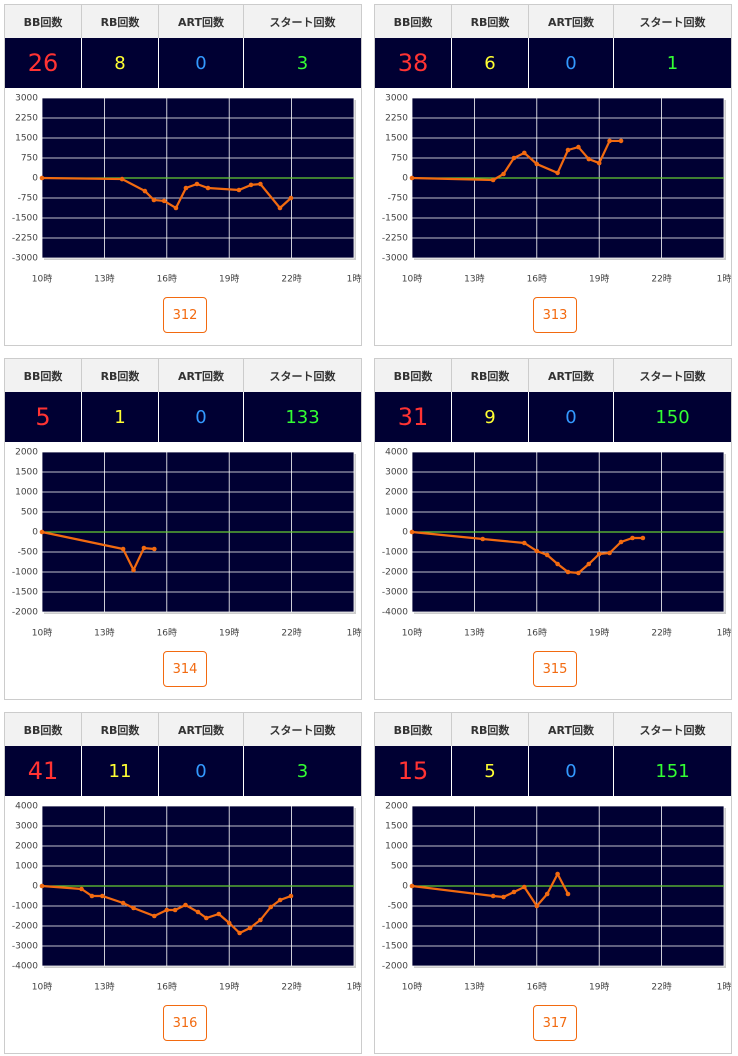 This screenshot has height=1056, width=738. I want to click on y-tick-label: -500, so click(28, 553).